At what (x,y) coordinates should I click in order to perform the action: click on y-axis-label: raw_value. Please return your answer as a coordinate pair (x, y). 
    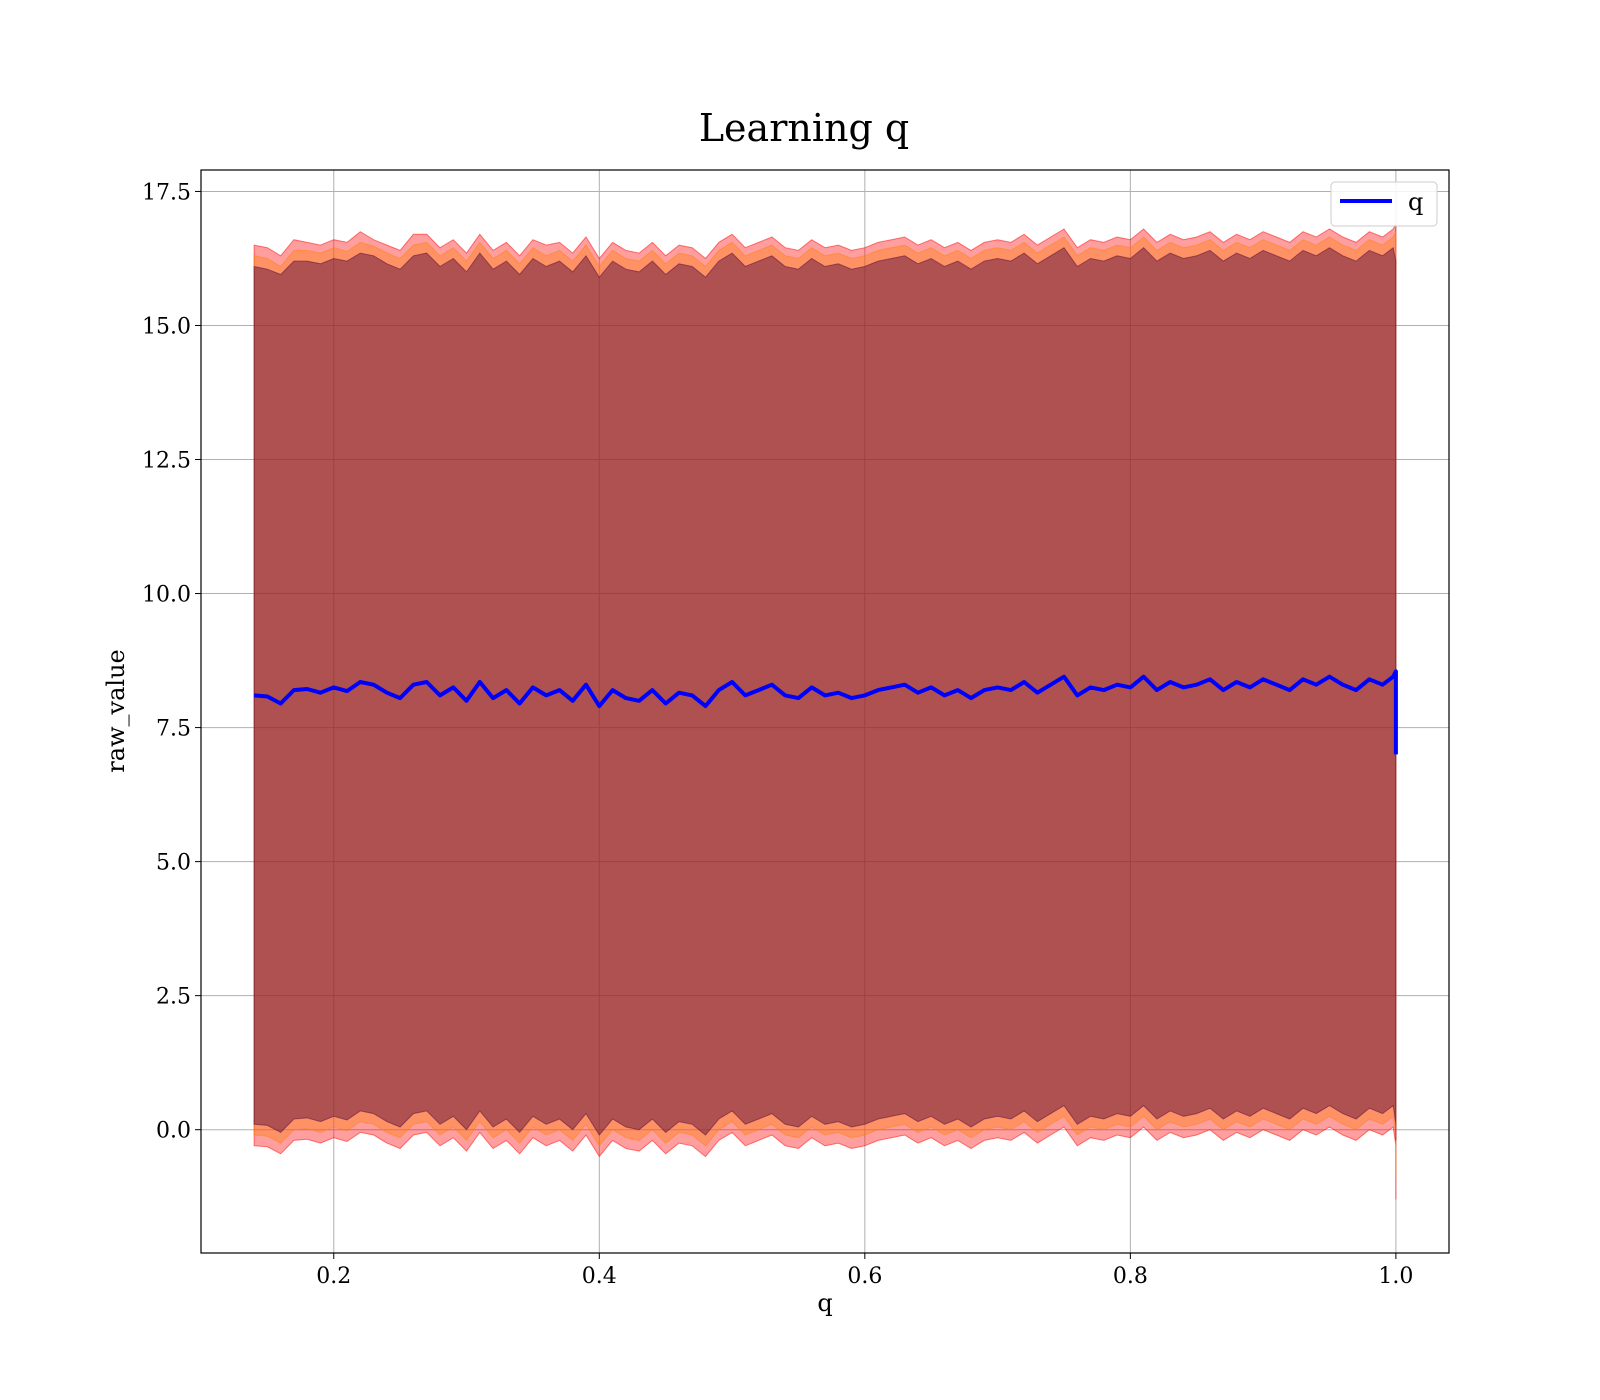
    Looking at the image, I should click on (116, 711).